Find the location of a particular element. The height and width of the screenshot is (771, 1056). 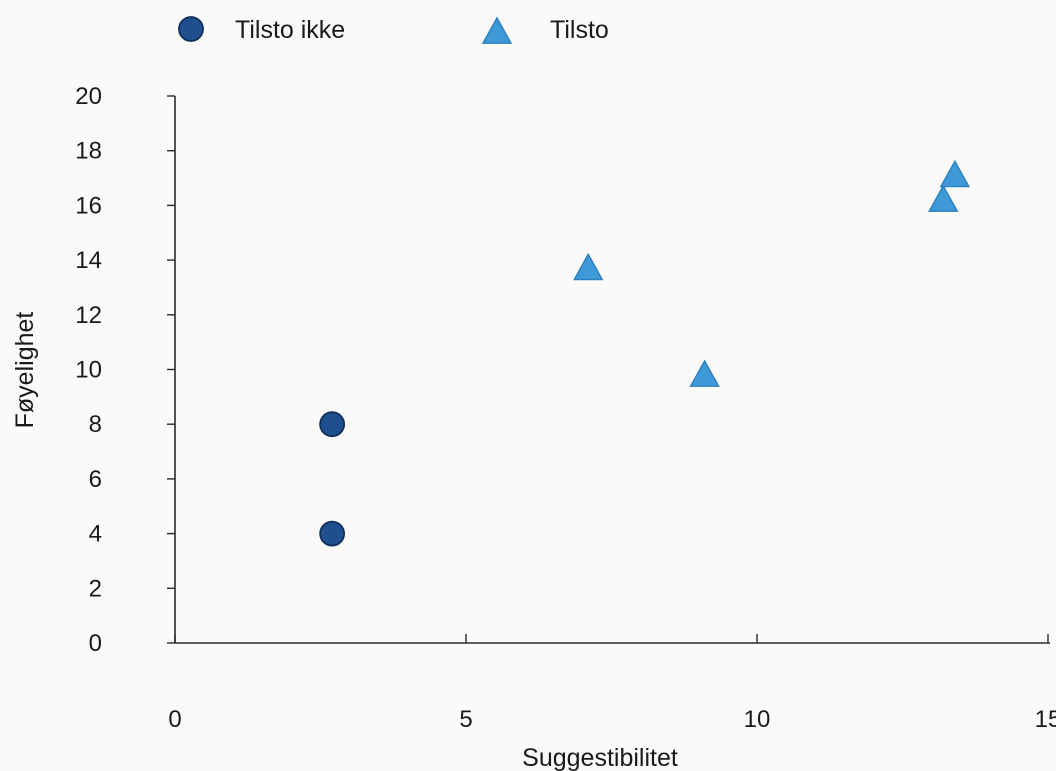

y-ticks: 0 2 4 6 8 10 12 14 16 18 20 is located at coordinates (125, 370).